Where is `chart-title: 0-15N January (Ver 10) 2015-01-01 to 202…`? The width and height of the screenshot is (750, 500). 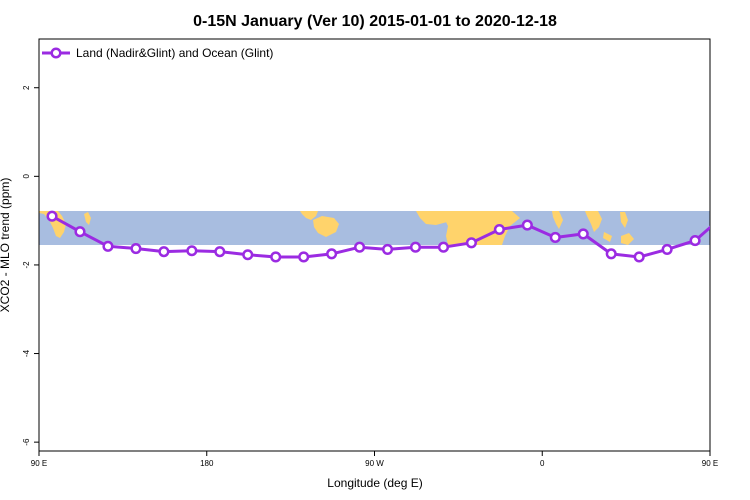
chart-title: 0-15N January (Ver 10) 2015-01-01 to 202… is located at coordinates (375, 21).